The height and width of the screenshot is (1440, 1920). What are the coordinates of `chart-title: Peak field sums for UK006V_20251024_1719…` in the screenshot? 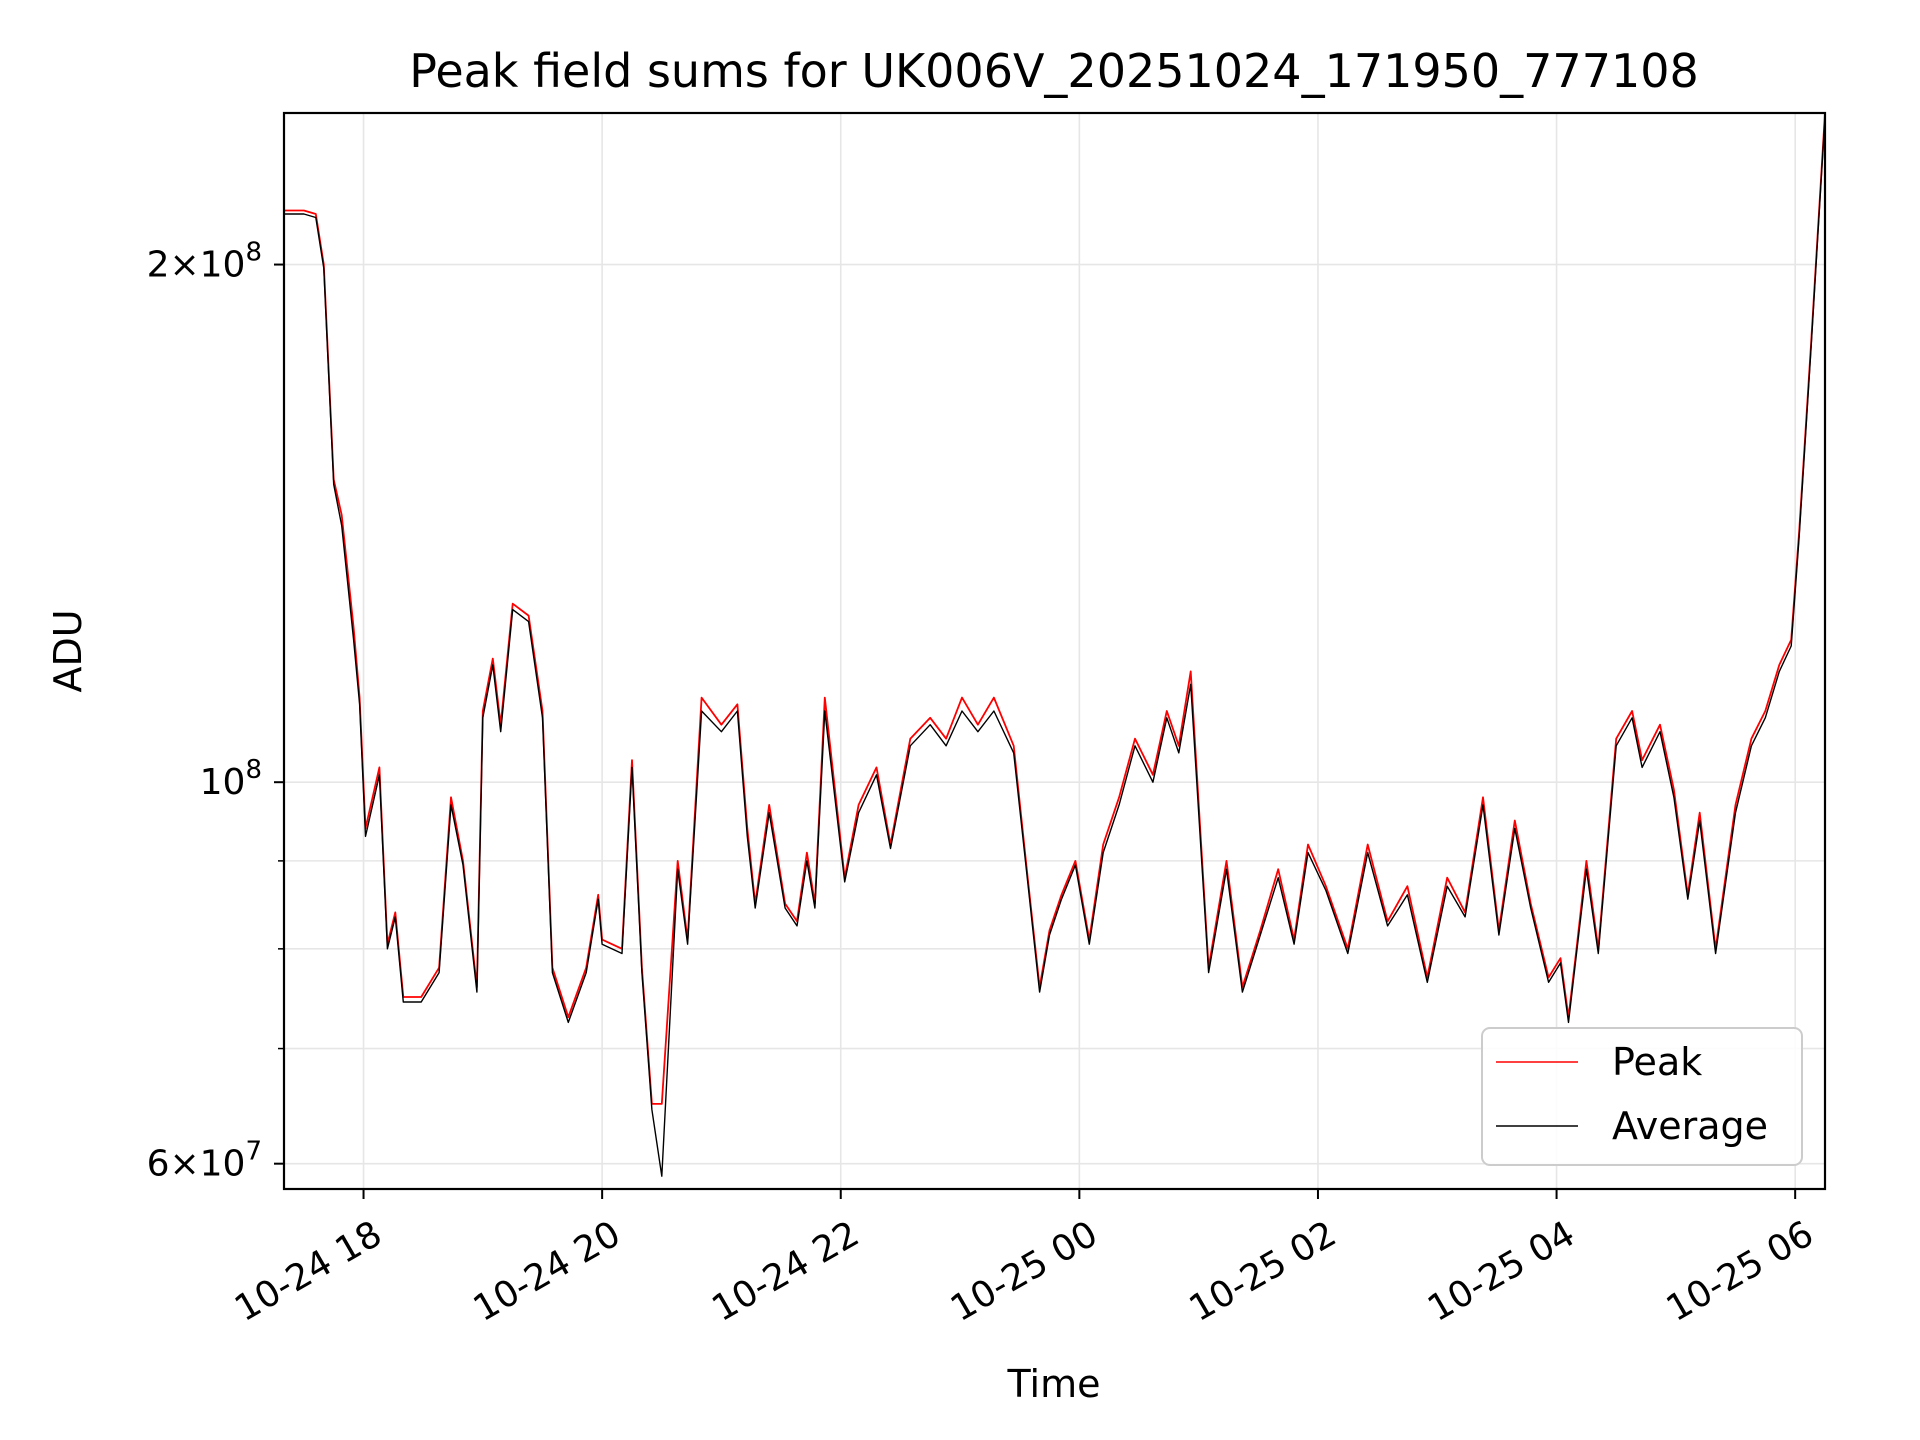 It's located at (1054, 71).